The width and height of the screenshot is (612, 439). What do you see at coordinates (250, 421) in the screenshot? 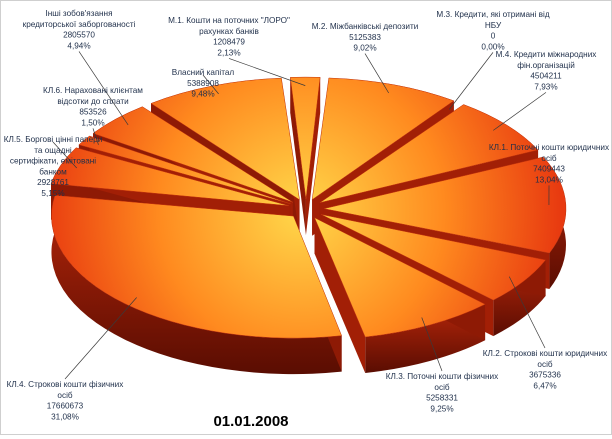
I see `chart-title: 01.01.2008` at bounding box center [250, 421].